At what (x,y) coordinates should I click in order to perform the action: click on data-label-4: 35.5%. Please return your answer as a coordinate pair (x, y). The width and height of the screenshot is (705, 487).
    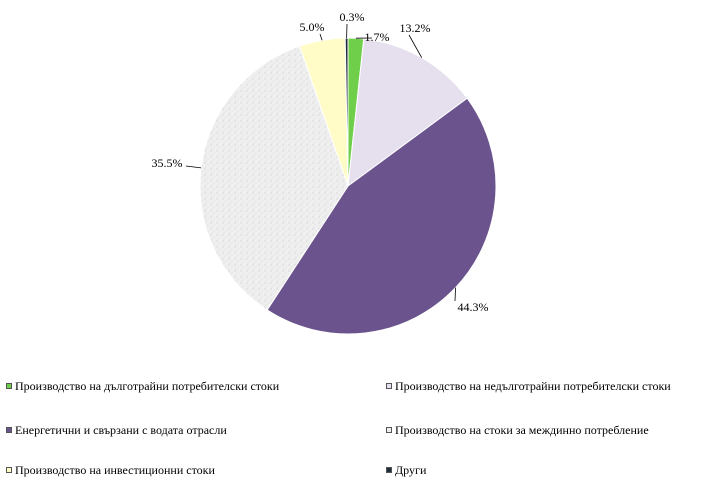
    Looking at the image, I should click on (167, 163).